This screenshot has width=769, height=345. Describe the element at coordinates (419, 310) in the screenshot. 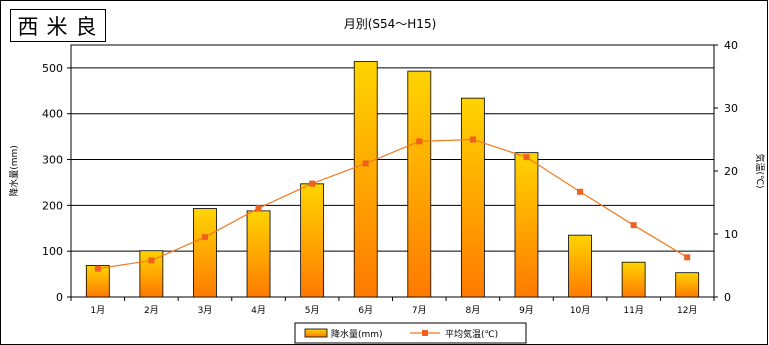

I see `x-tick-label: 7月` at that location.